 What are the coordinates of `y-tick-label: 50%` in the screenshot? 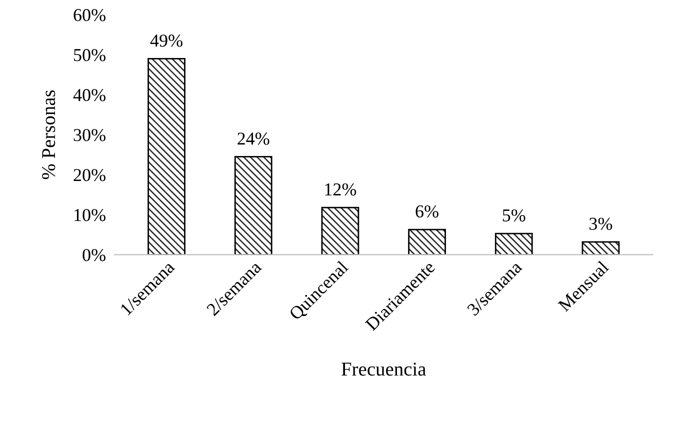 It's located at (90, 55).